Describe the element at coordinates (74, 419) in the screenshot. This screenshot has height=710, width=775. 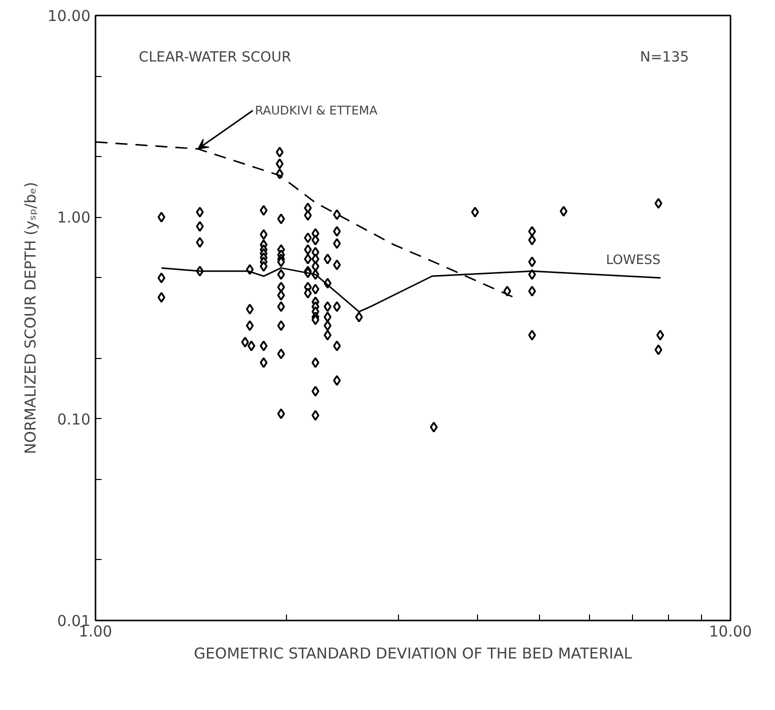
I see `y-tick-label: 0.10` at that location.